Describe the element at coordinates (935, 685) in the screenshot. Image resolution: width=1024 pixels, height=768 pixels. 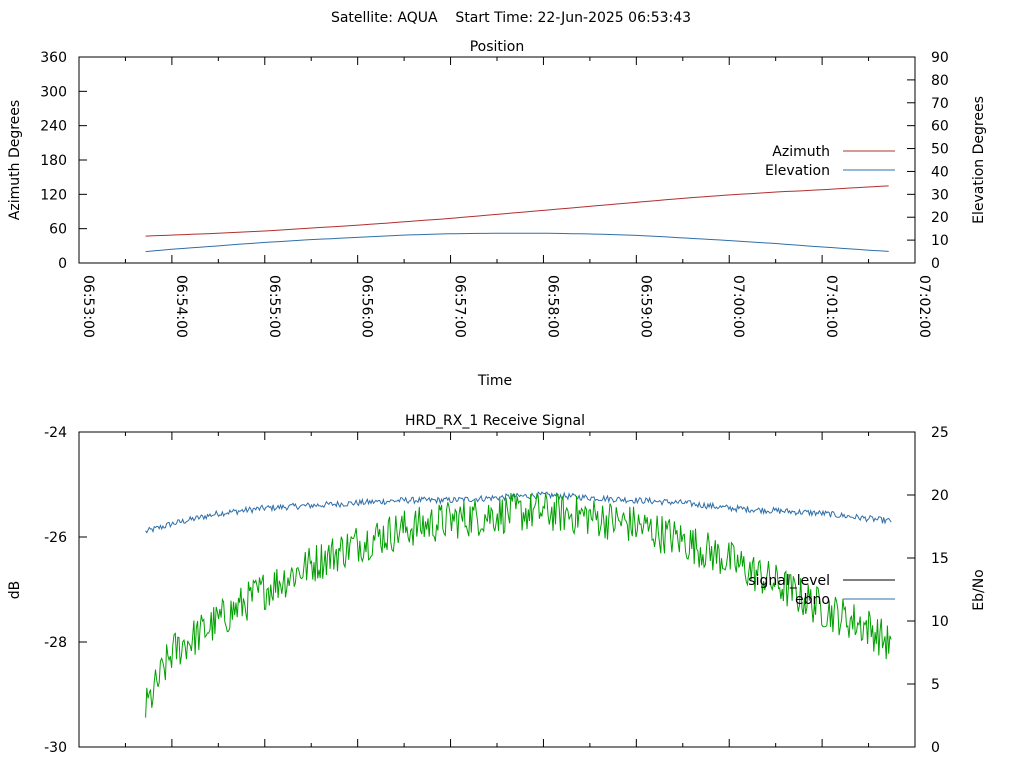
I see `y-right-tick-label: 5` at that location.